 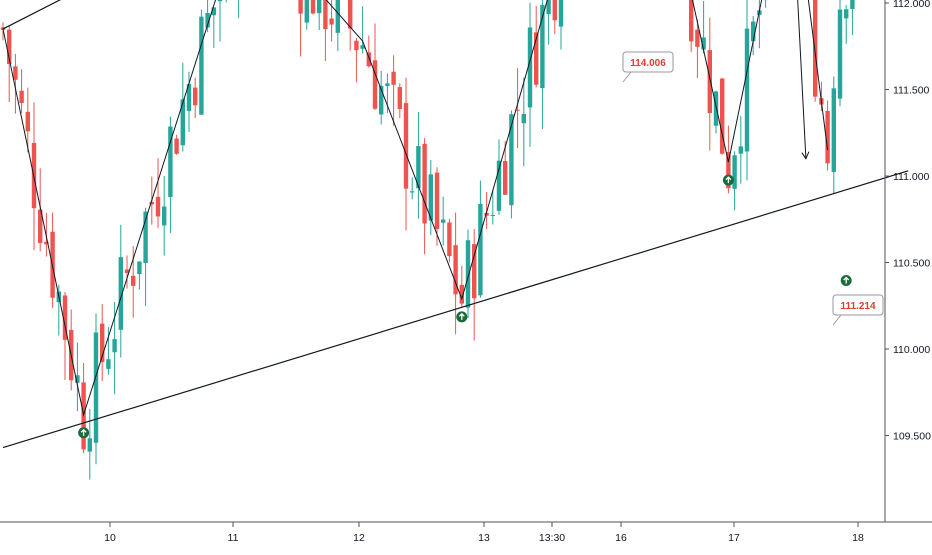 I want to click on callout-label: 114.006, so click(x=648, y=63).